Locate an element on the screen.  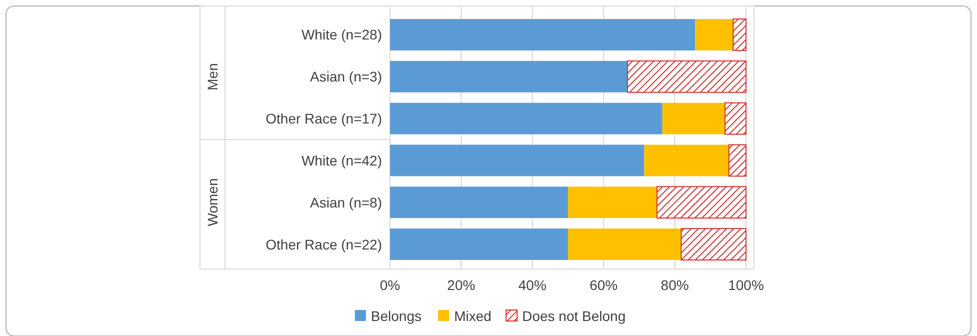
y-tick-label: Other Race (n=17) is located at coordinates (324, 118).